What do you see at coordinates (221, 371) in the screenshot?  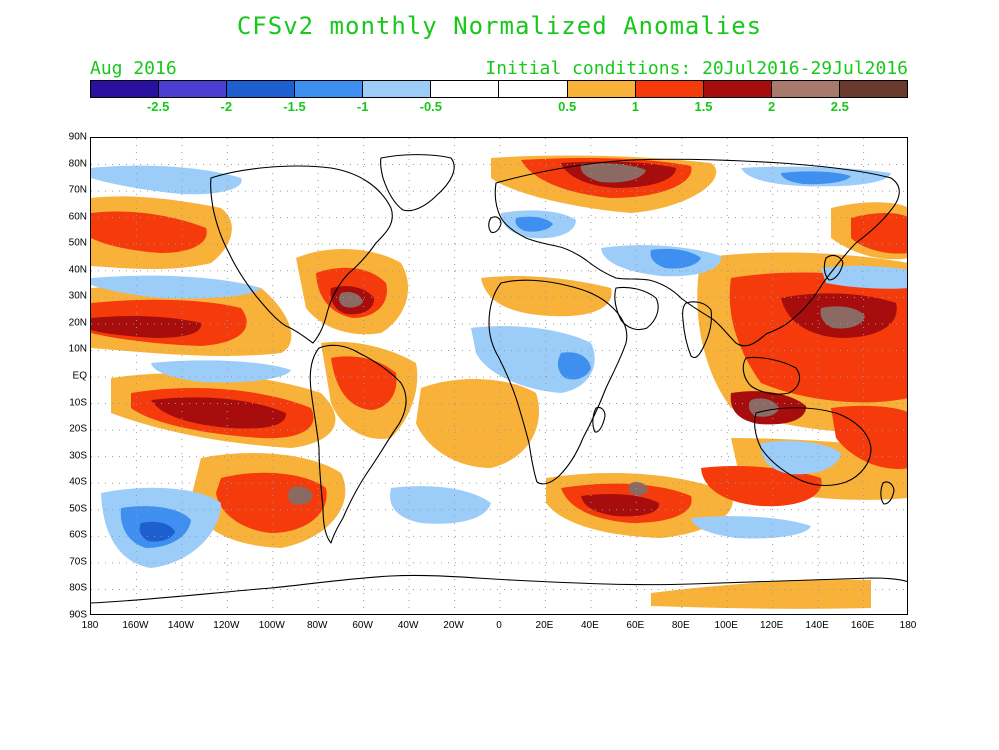 I see `anomaly-lightblue-epac-eq` at bounding box center [221, 371].